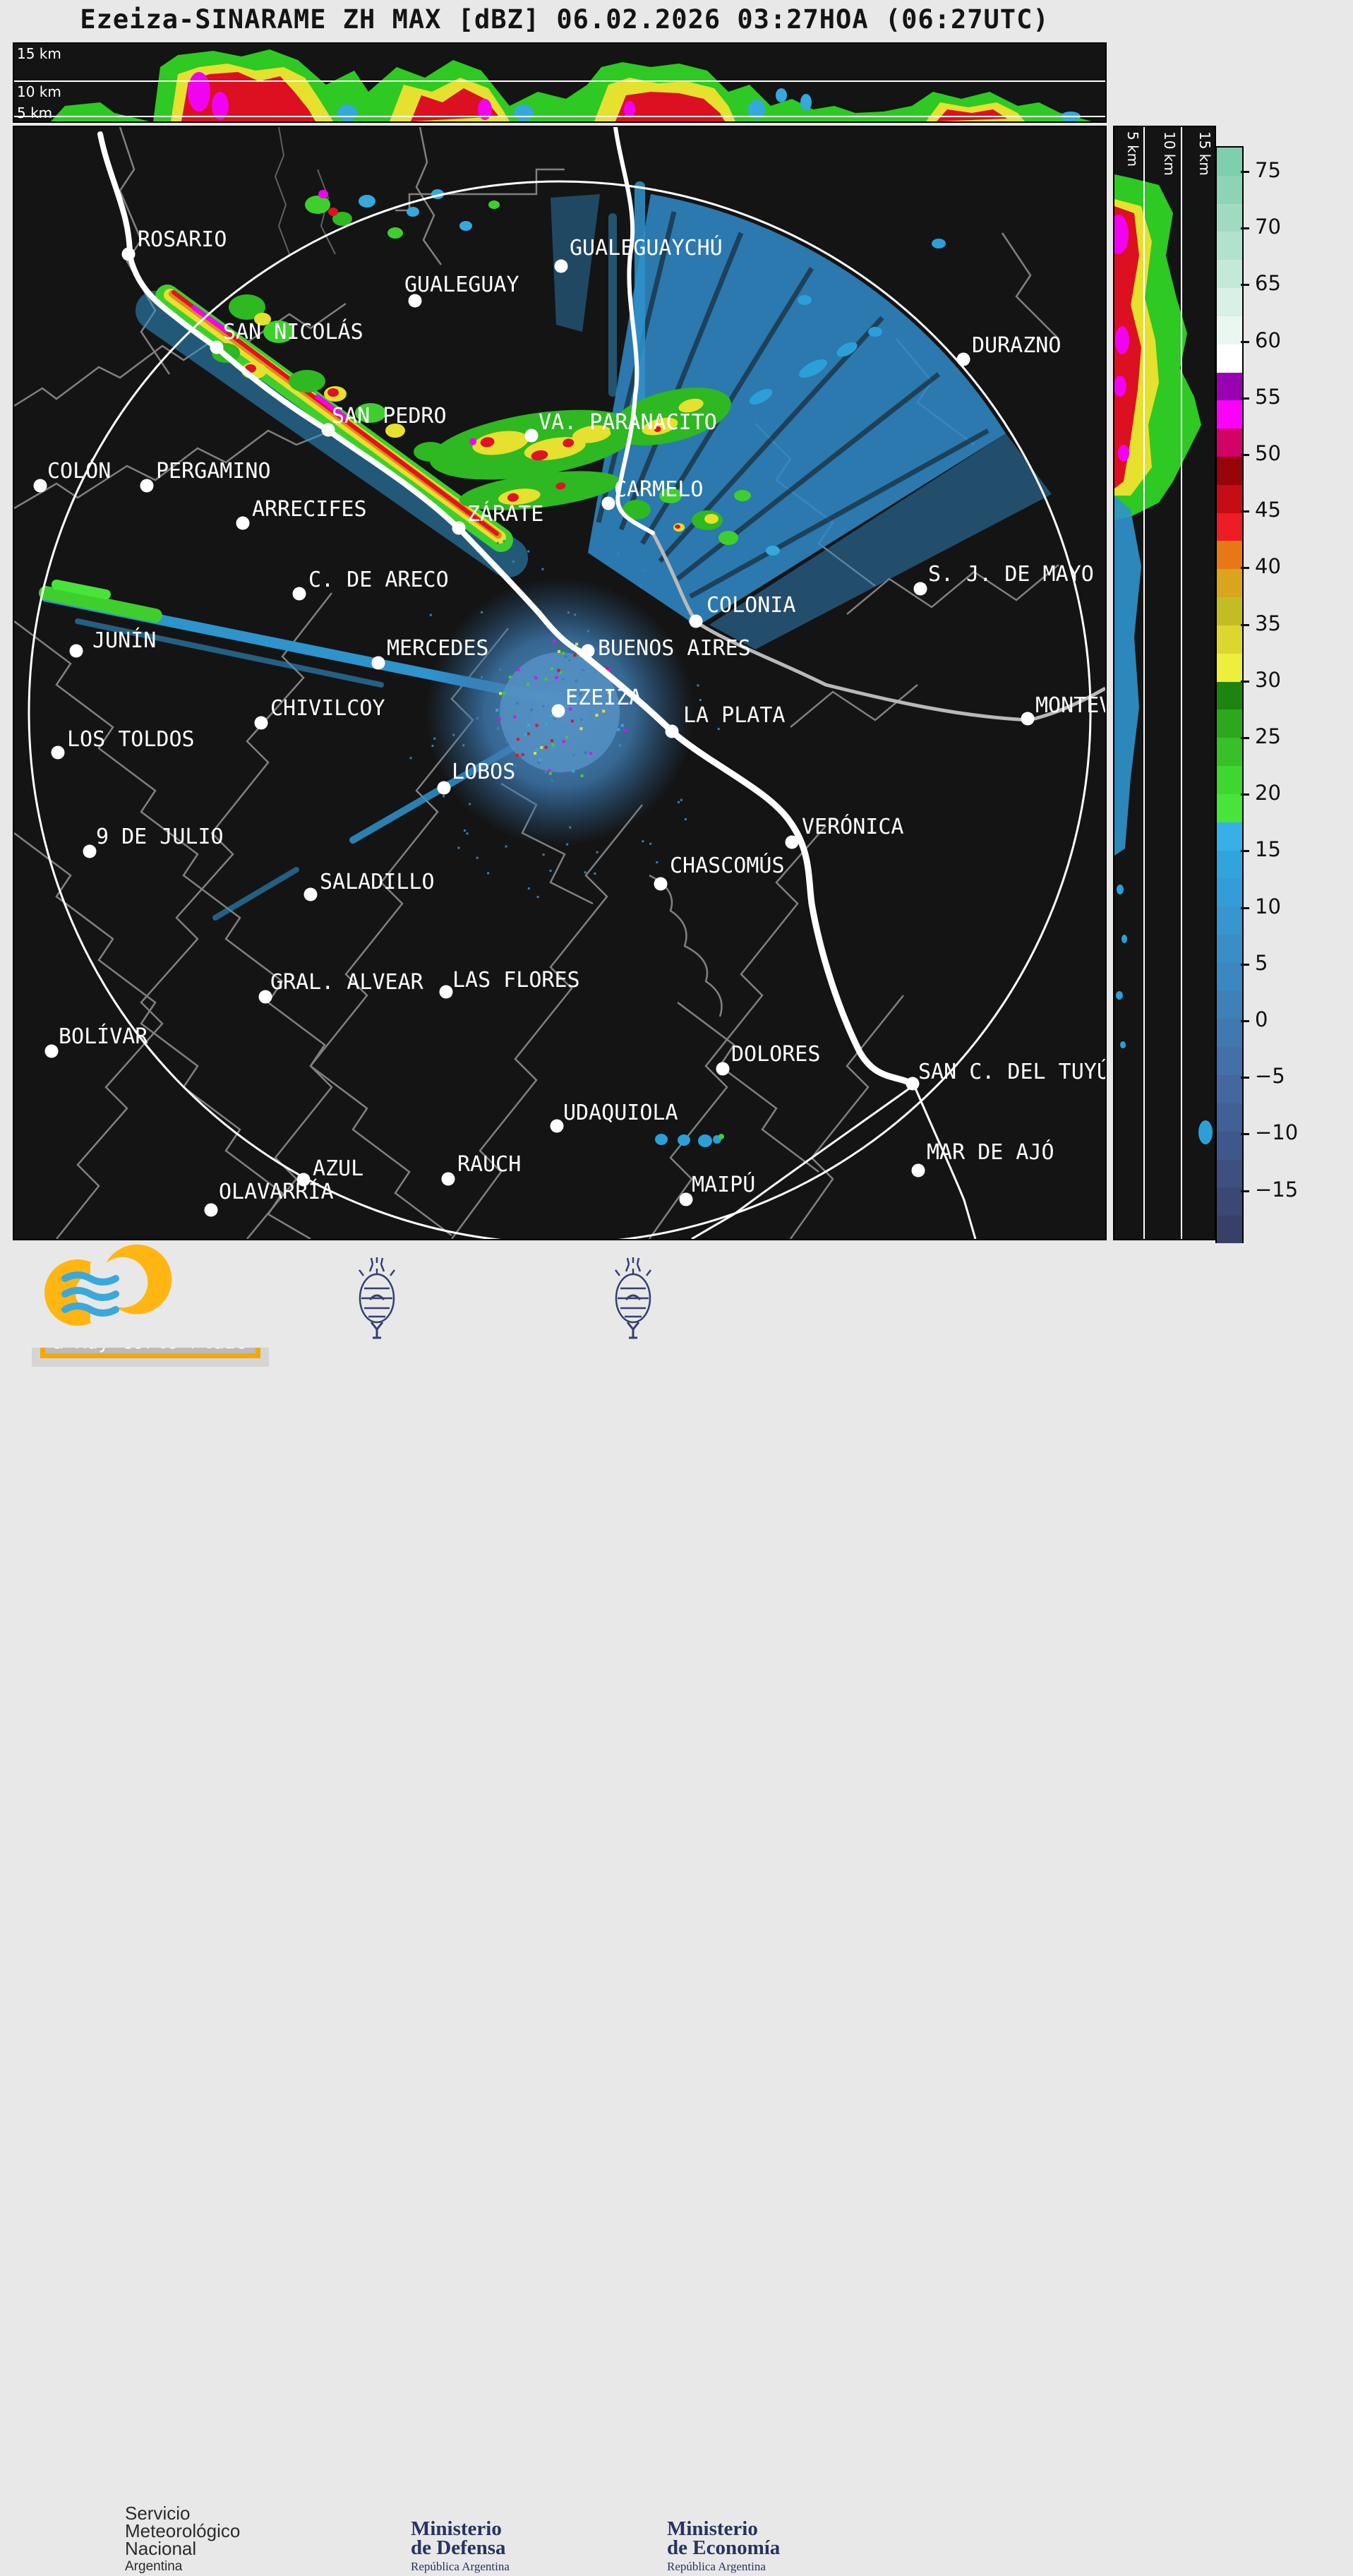  I want to click on city-dot-rosario, so click(128, 254).